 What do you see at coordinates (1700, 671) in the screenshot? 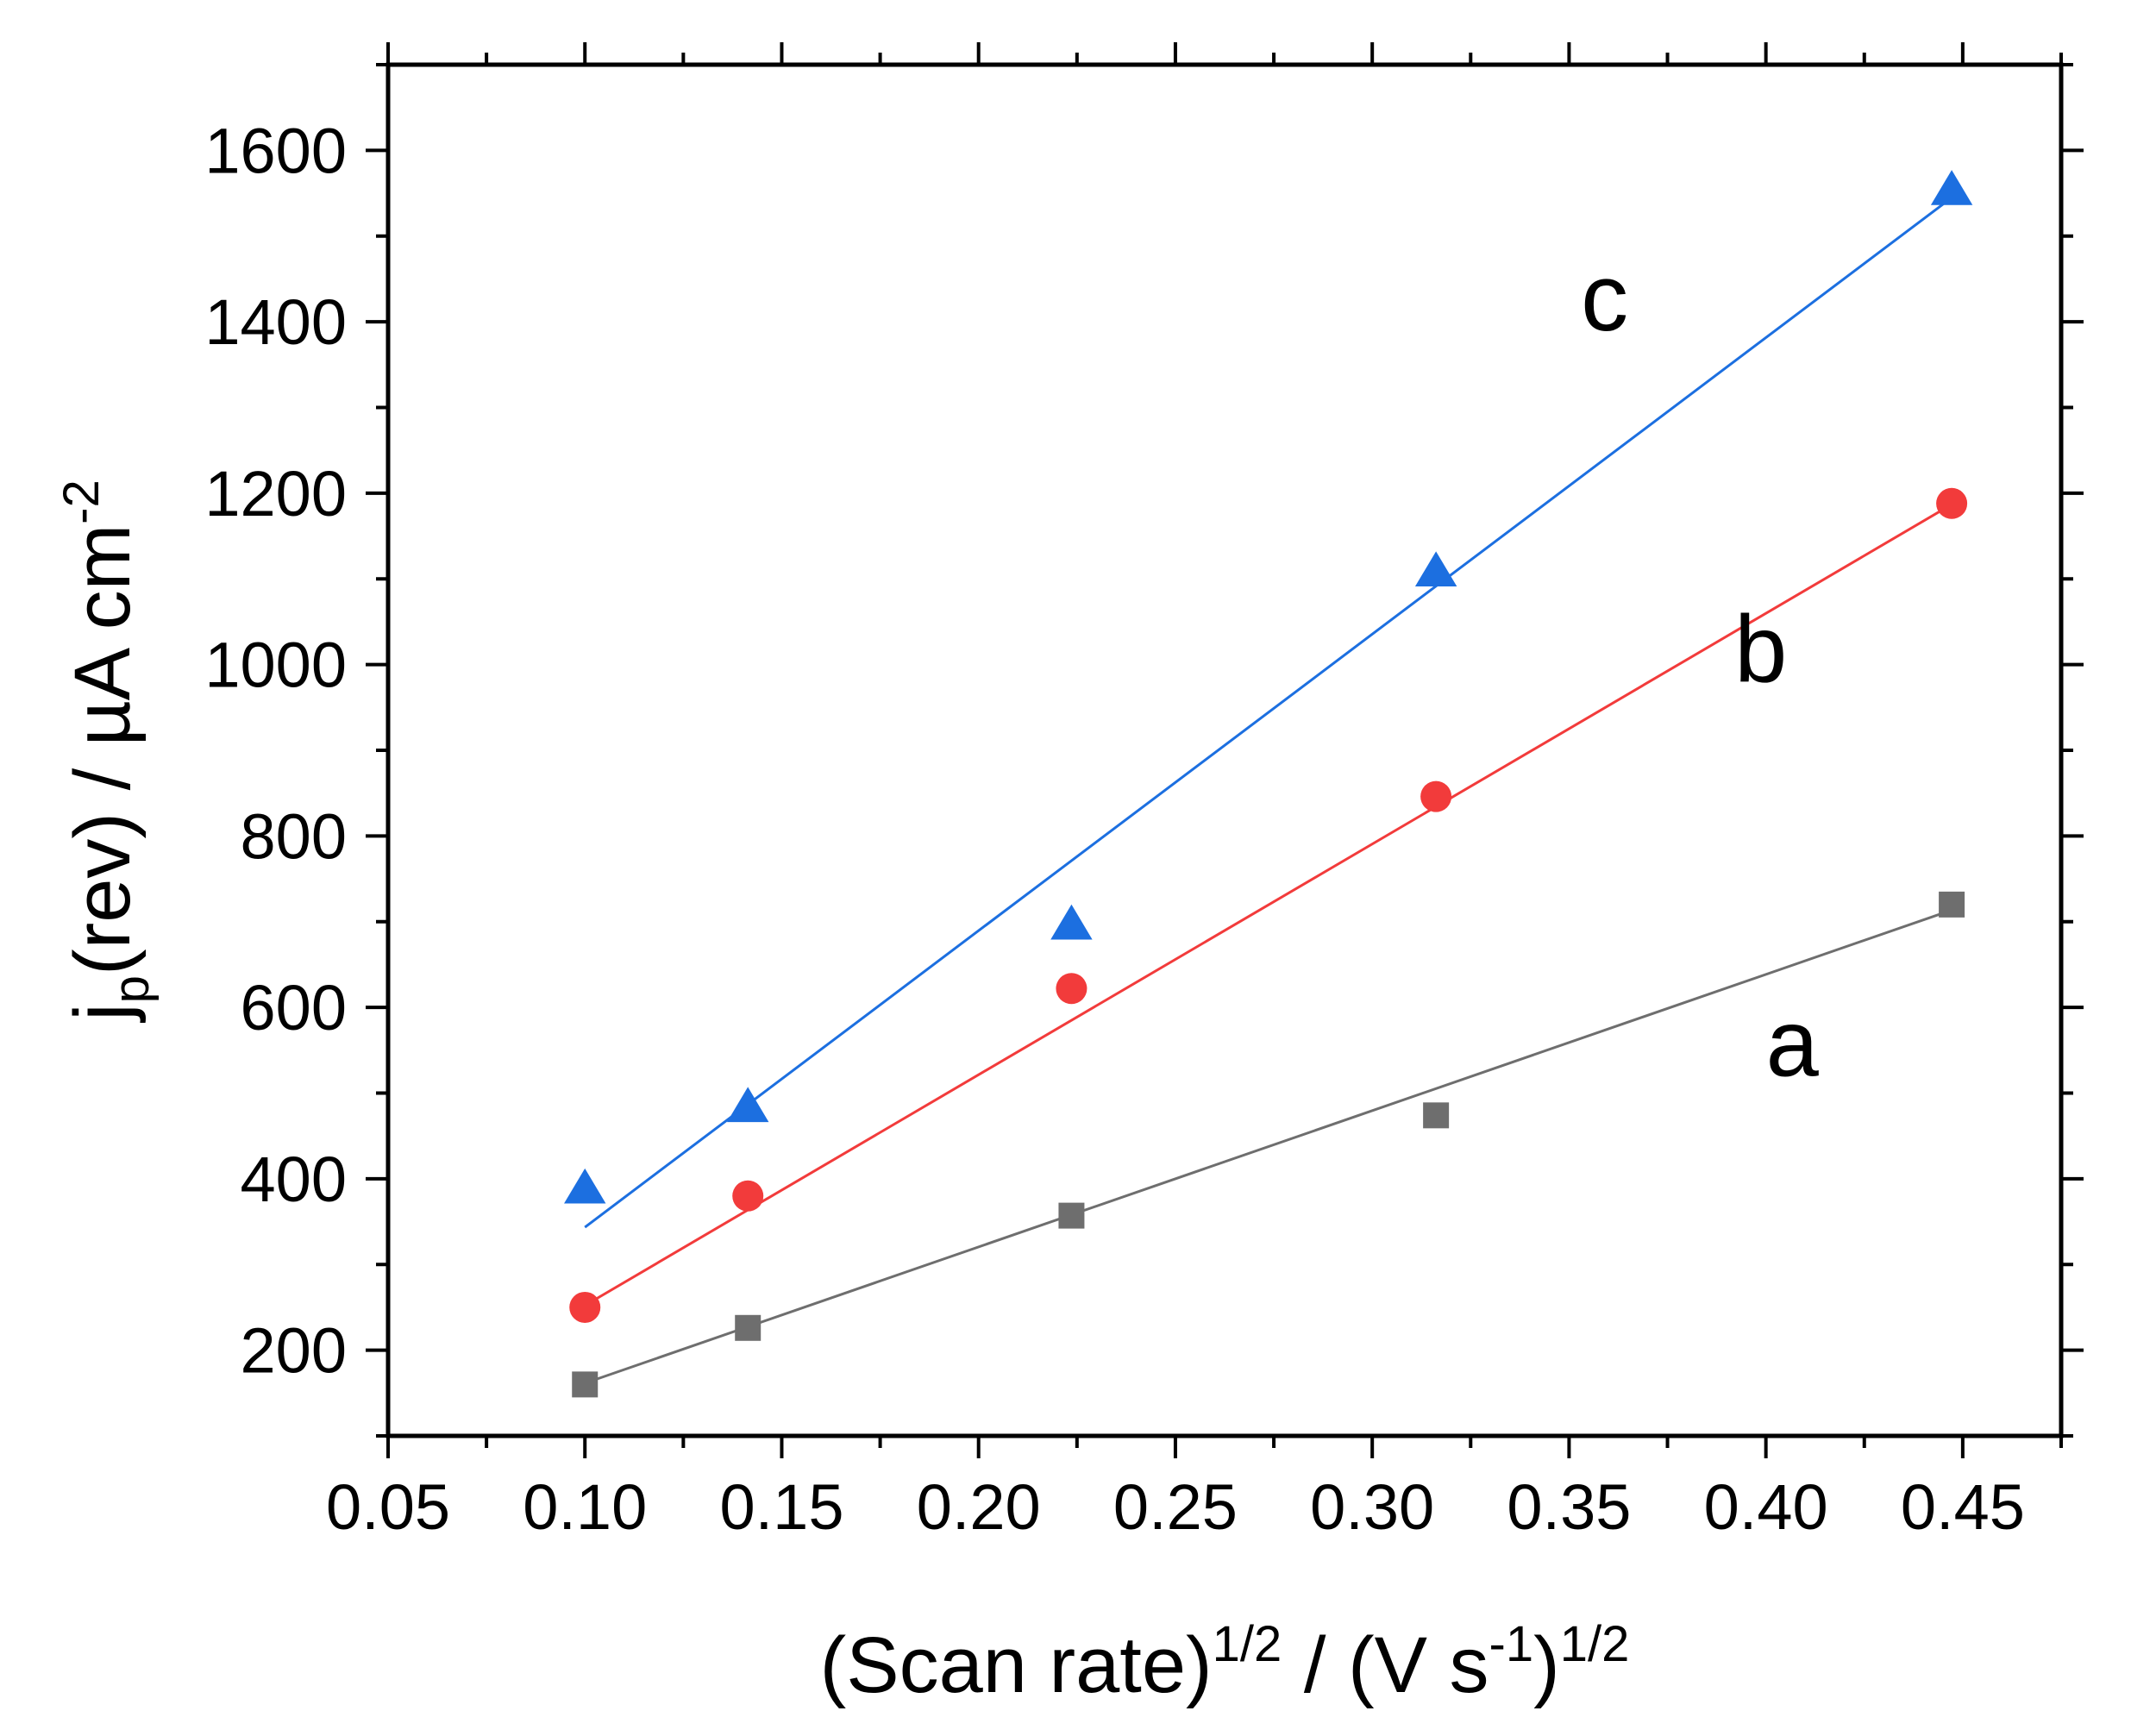
I see `series-labels: a b c` at bounding box center [1700, 671].